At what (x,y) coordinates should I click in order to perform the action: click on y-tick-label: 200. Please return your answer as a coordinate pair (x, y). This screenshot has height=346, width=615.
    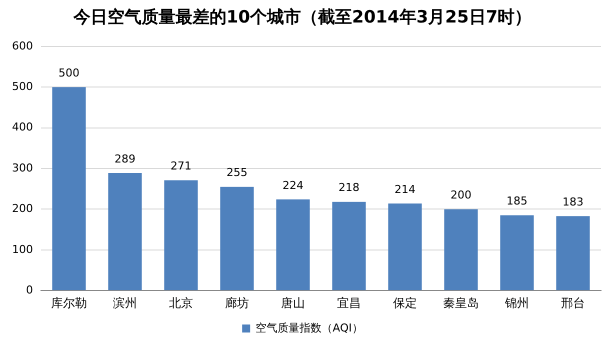
    Looking at the image, I should click on (22, 209).